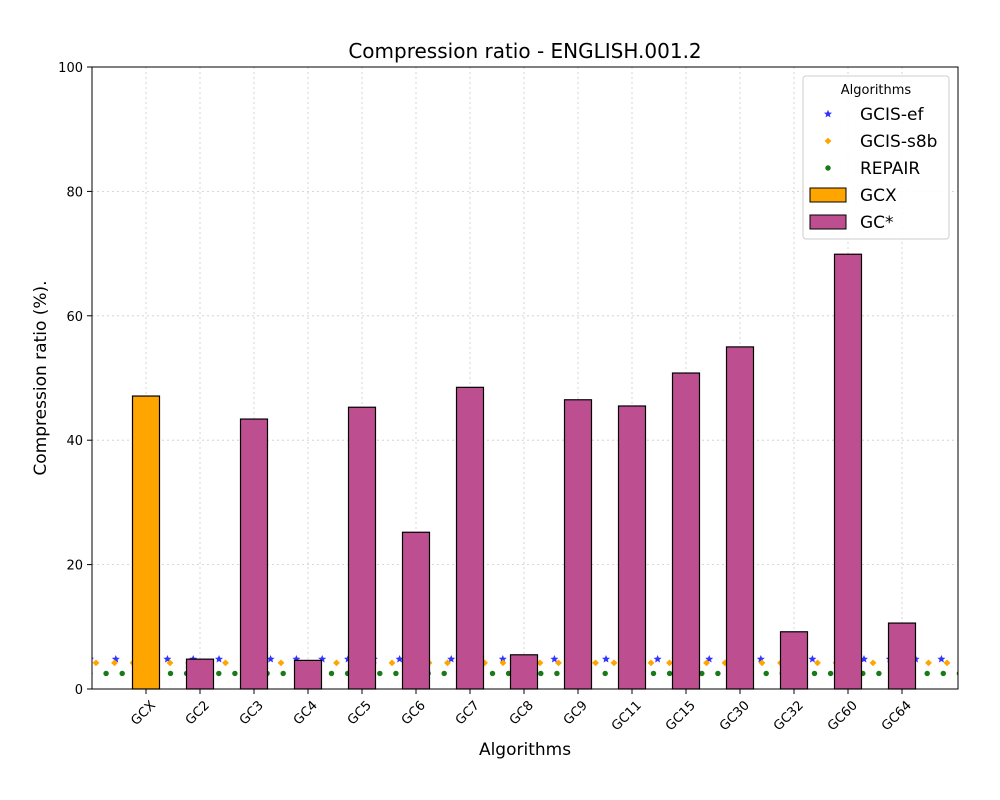  Describe the element at coordinates (70, 68) in the screenshot. I see `y-tick-label: 100` at that location.